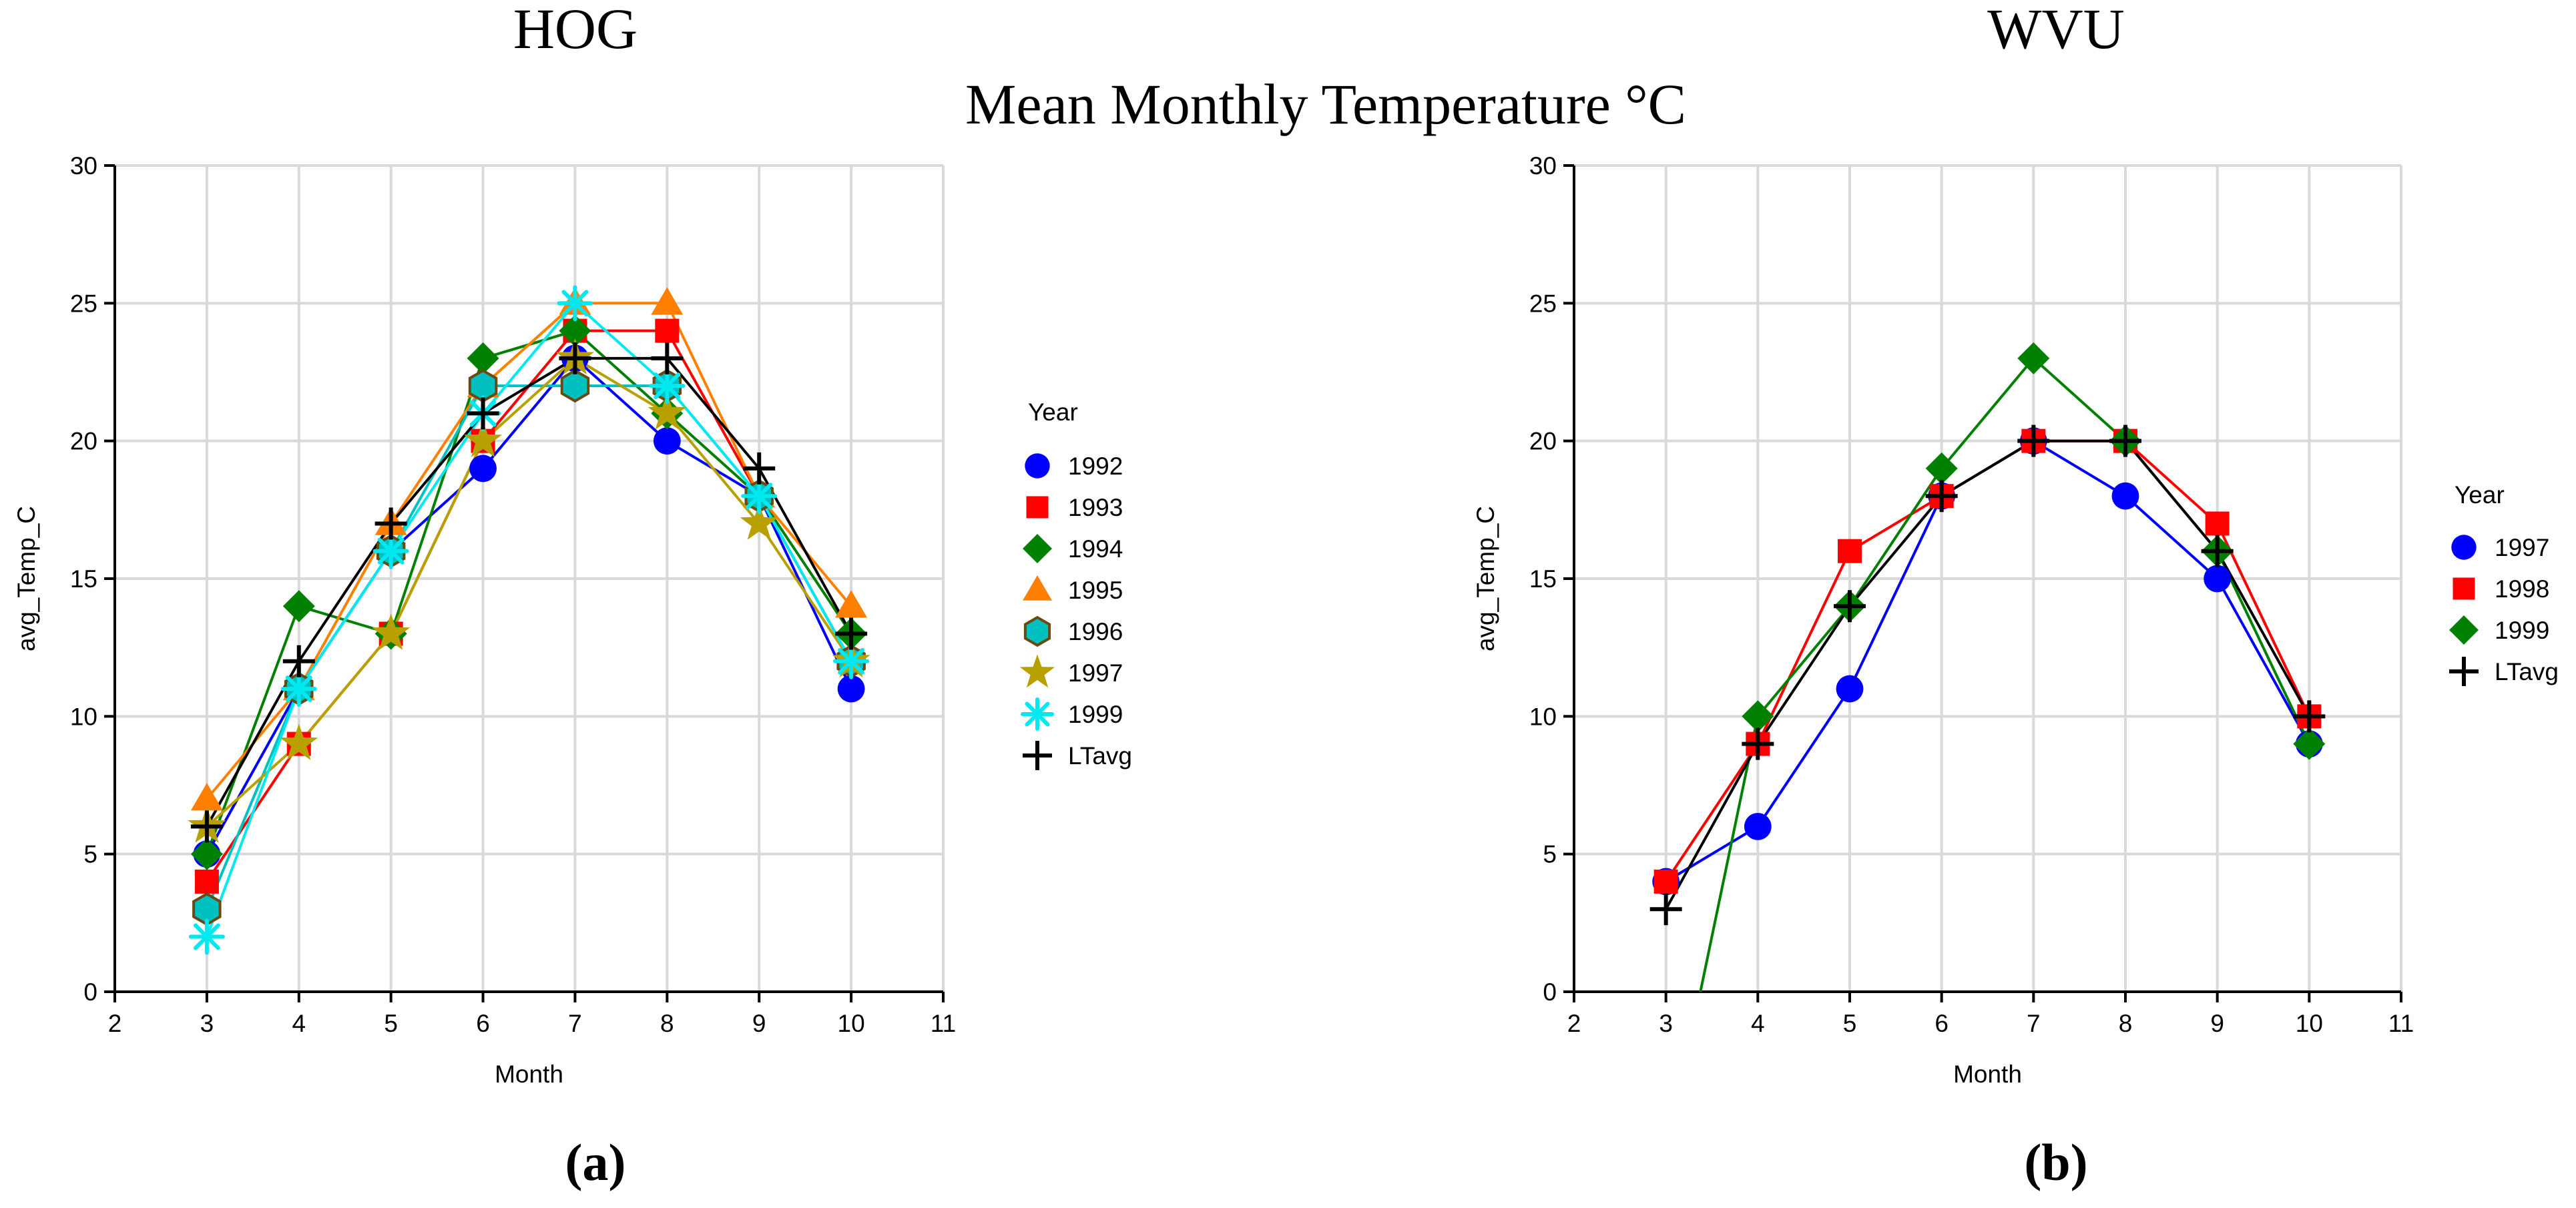 The height and width of the screenshot is (1208, 2576). I want to click on x-axis-title: Month, so click(1987, 1075).